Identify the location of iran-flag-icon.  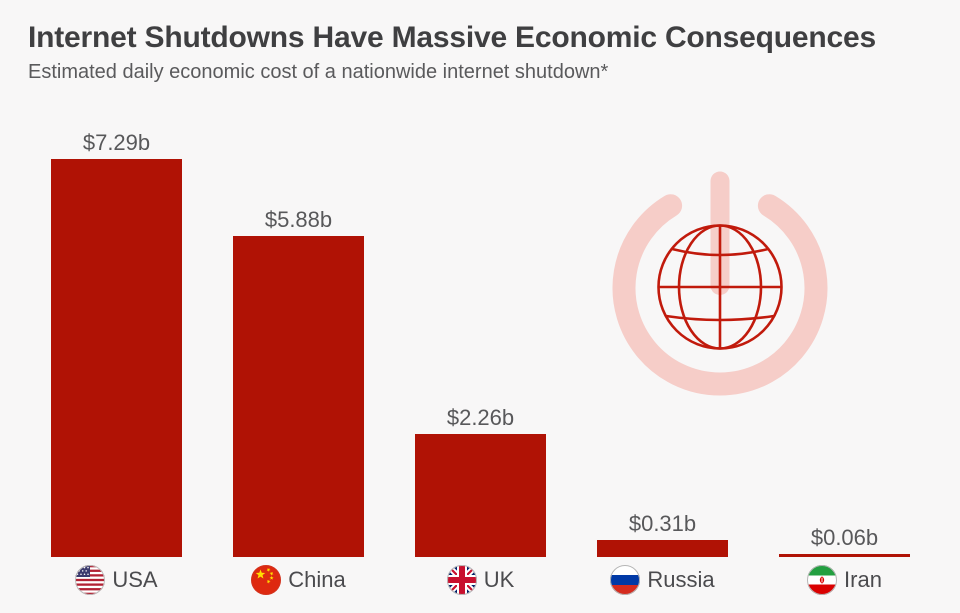
(822, 580).